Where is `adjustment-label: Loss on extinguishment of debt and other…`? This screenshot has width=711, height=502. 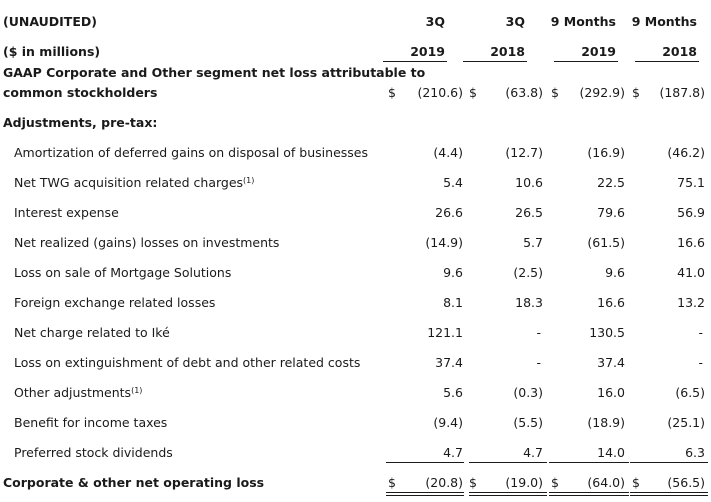
adjustment-label: Loss on extinguishment of debt and other… is located at coordinates (187, 363).